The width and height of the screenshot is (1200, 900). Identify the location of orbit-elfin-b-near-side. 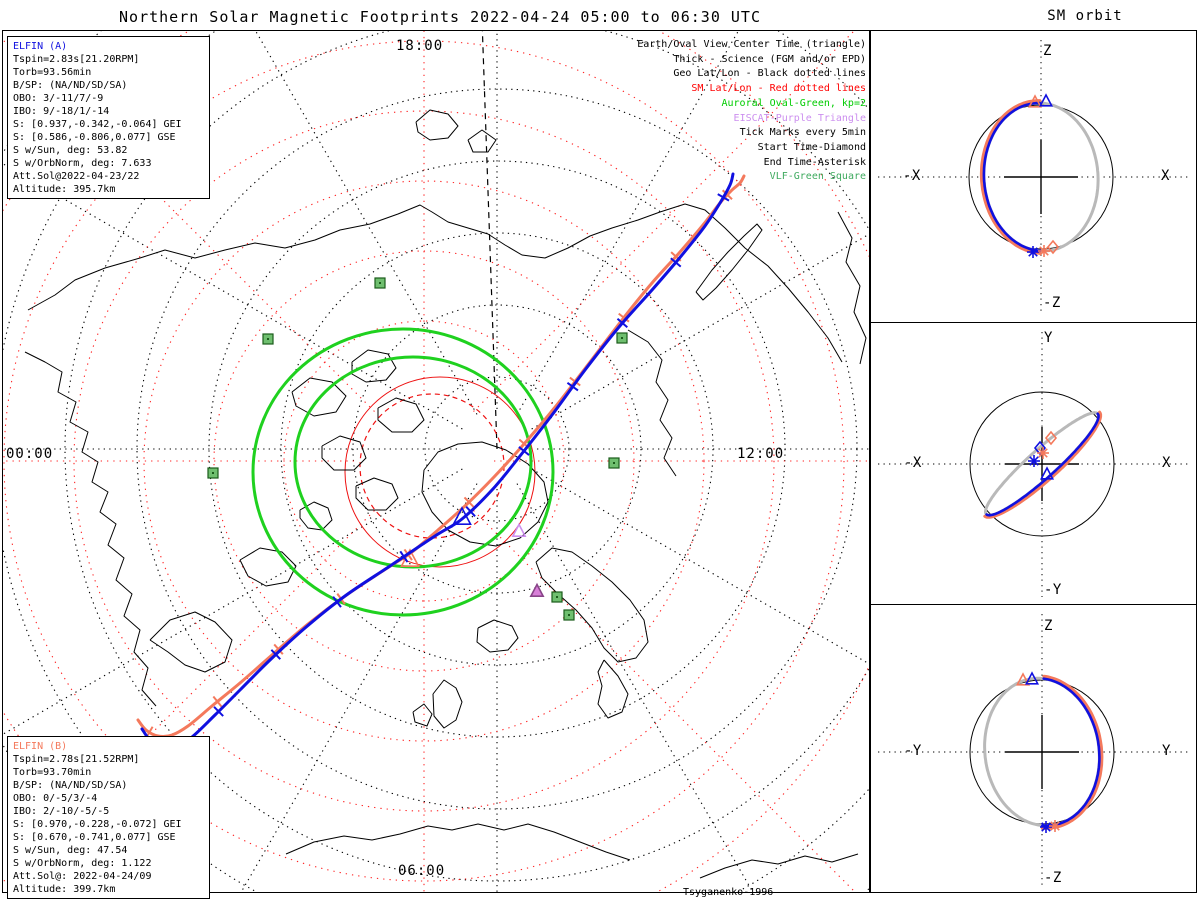
(1072, 752).